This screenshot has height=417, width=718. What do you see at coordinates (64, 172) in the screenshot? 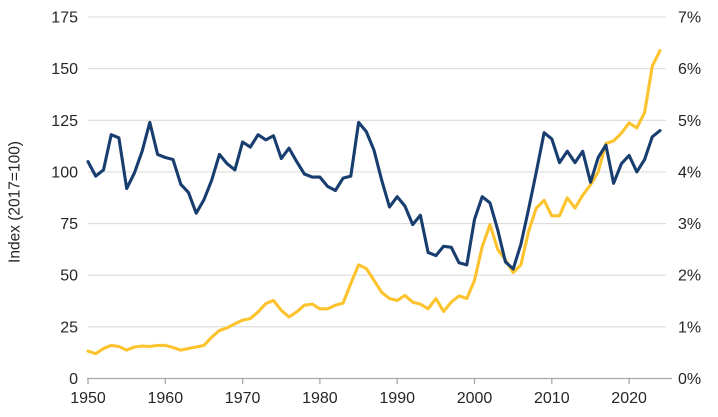
I see `left-axis-tick-label: 100` at bounding box center [64, 172].